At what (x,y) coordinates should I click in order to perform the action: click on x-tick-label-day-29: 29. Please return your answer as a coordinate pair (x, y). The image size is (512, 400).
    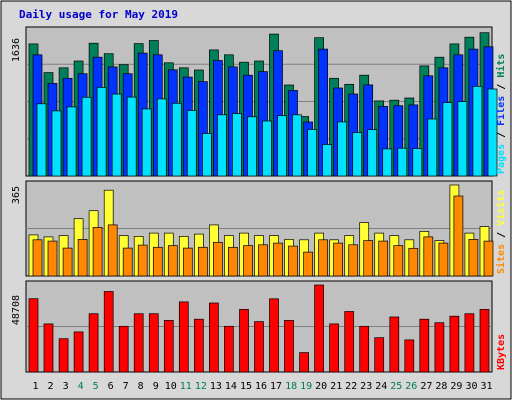
    Looking at the image, I should click on (456, 386).